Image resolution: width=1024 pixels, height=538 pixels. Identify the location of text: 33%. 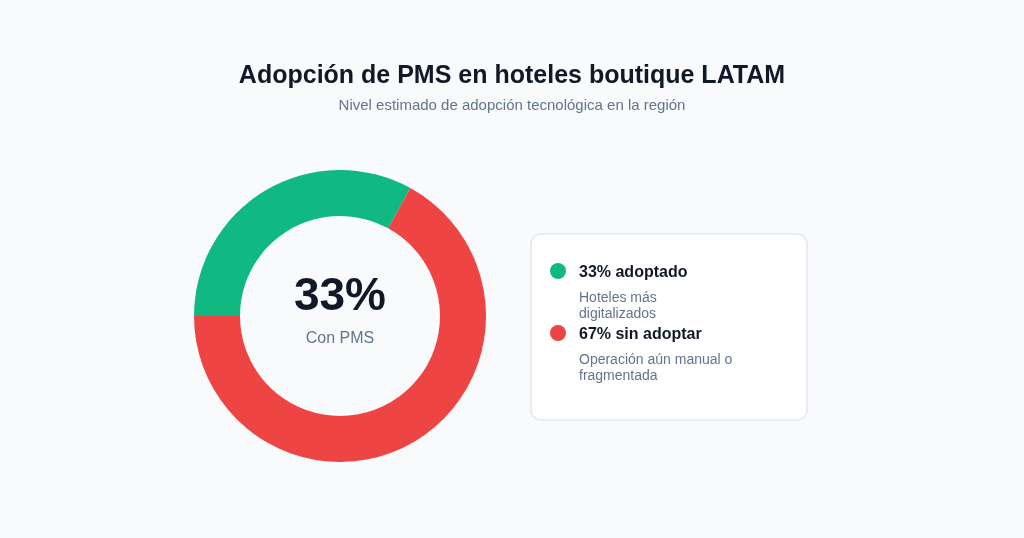
(340, 294).